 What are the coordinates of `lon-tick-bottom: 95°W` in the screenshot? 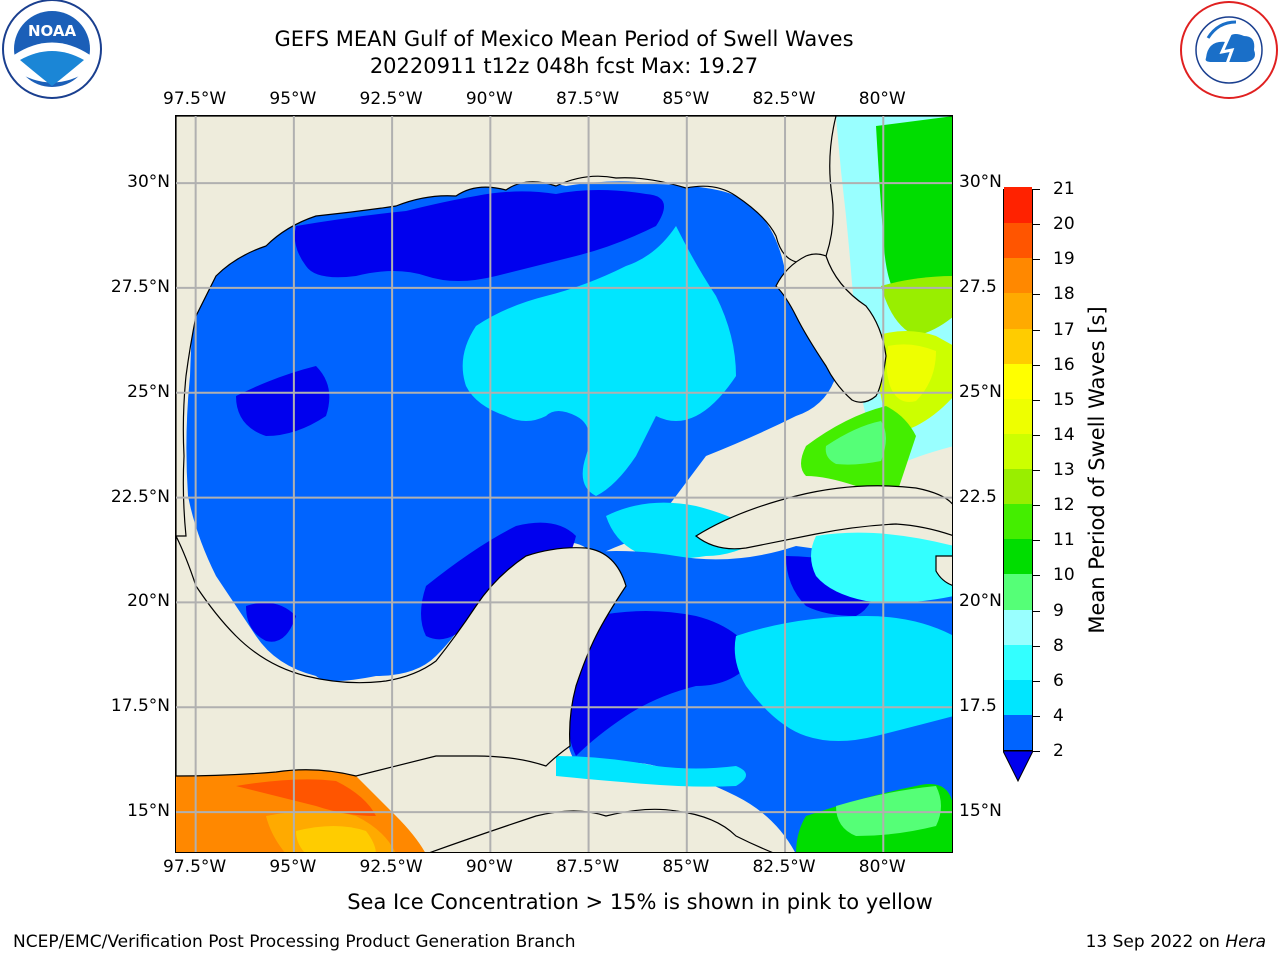 It's located at (293, 867).